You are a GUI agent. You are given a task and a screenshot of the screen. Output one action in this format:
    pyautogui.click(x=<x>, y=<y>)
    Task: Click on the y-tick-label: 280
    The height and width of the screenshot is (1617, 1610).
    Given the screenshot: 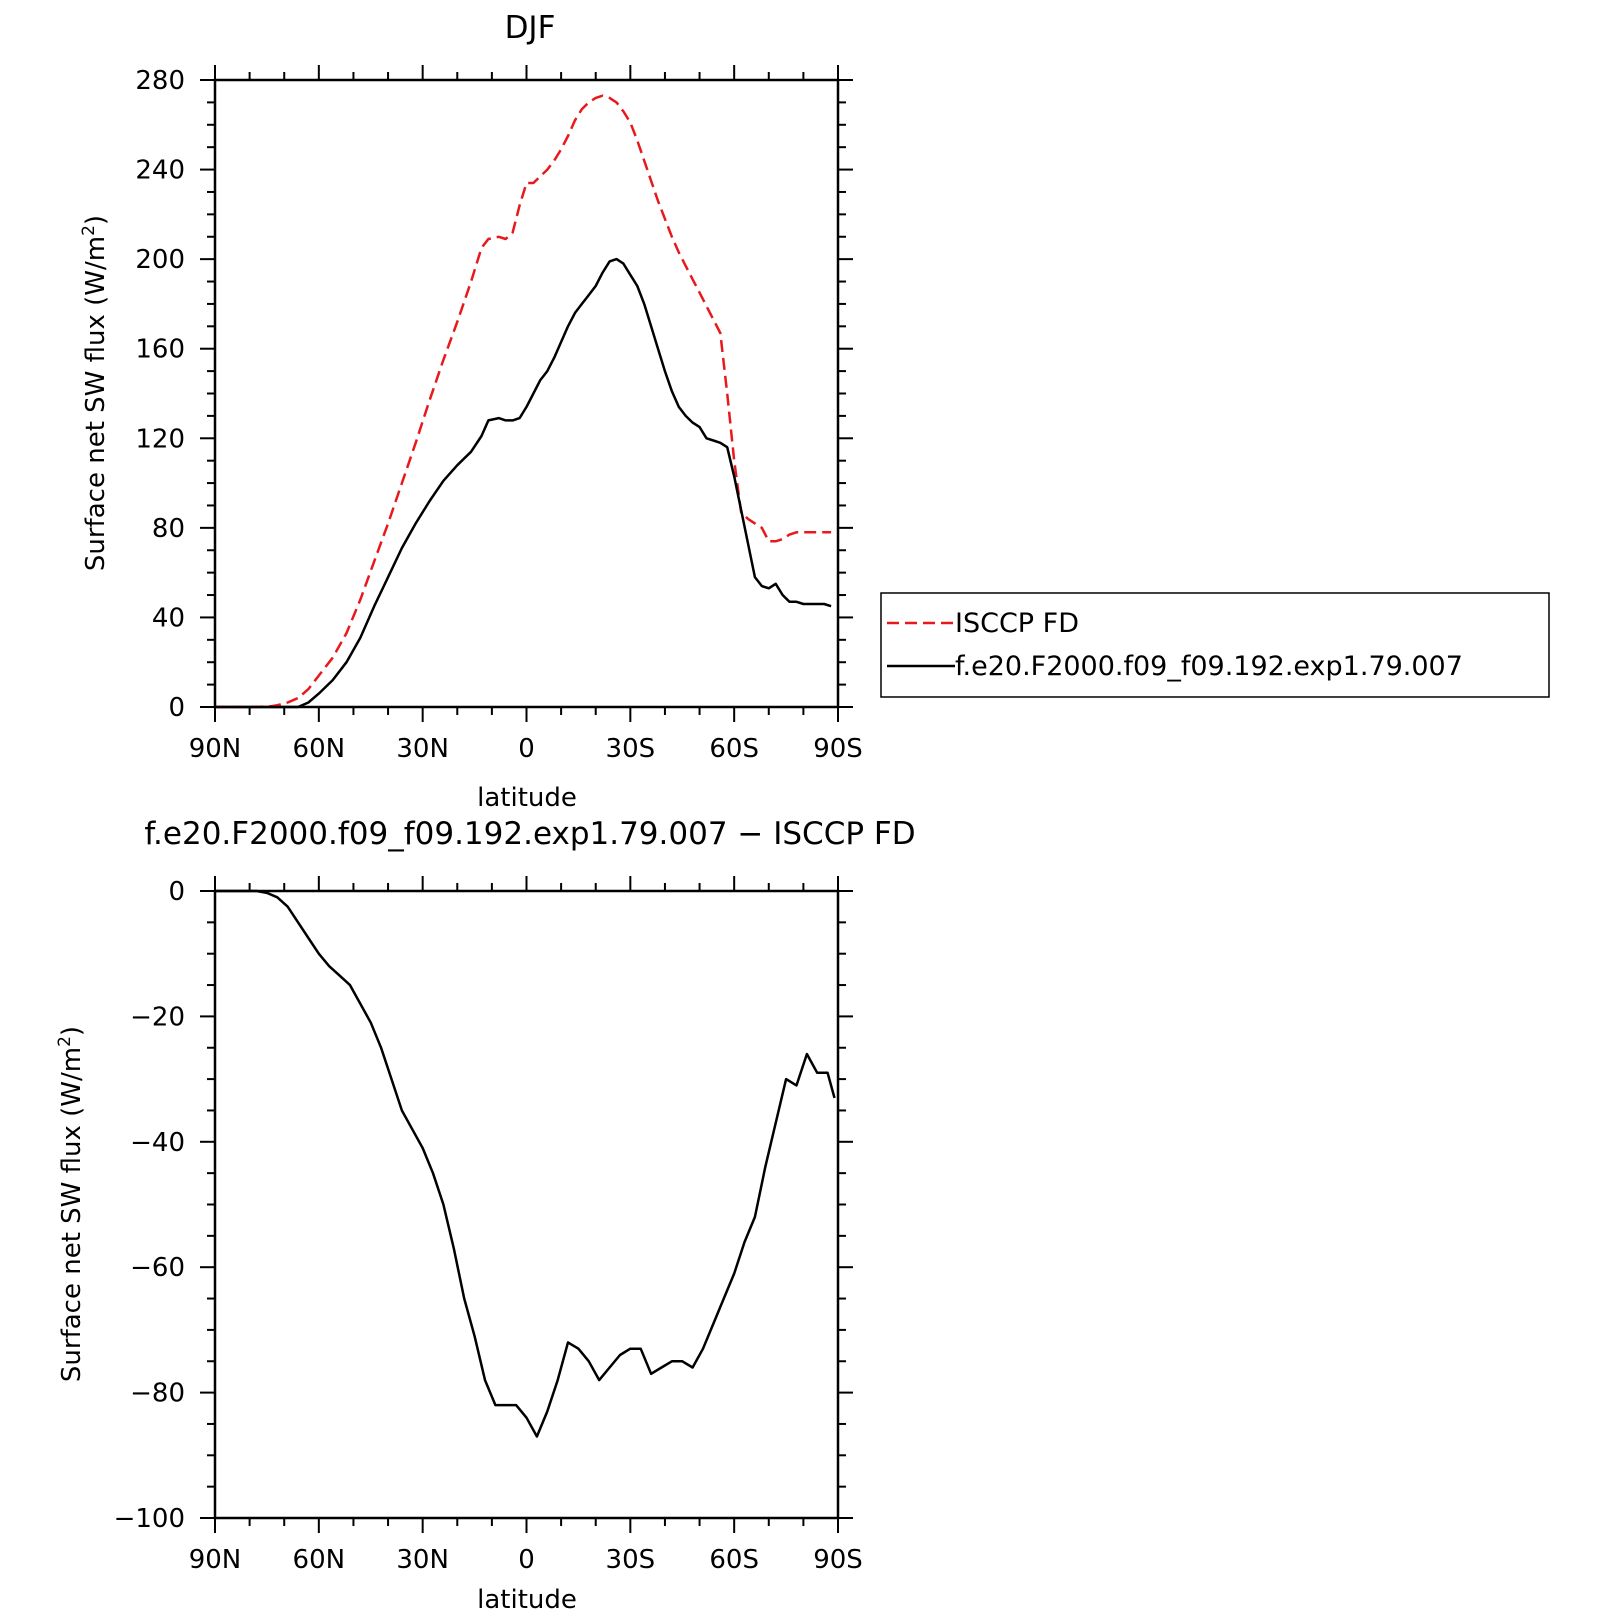 What is the action you would take?
    pyautogui.click(x=160, y=81)
    